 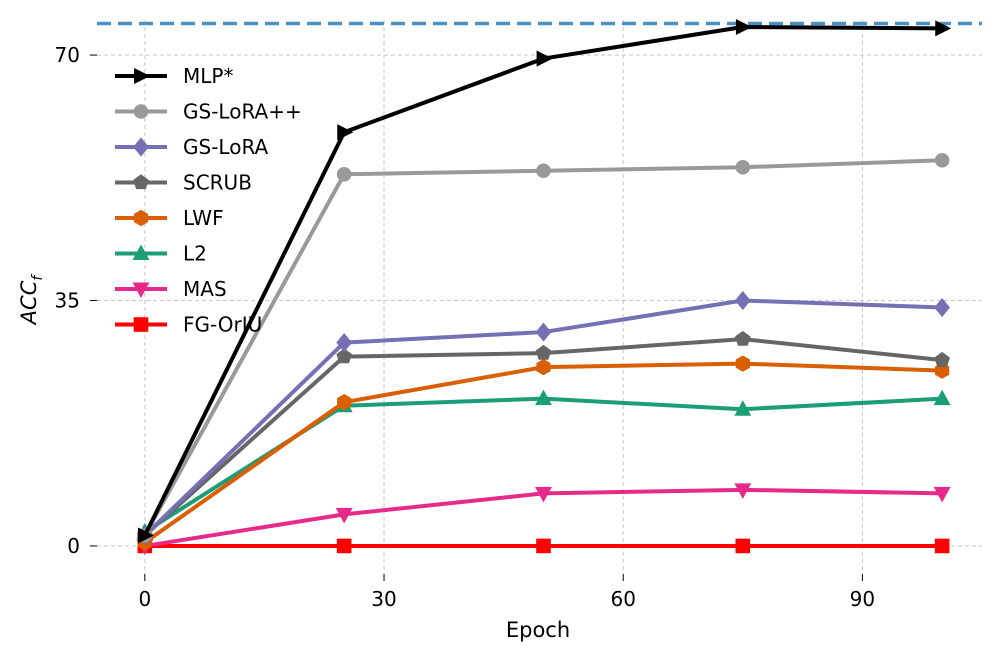 What do you see at coordinates (38, 277) in the screenshot?
I see `y-axis-label-sub: f` at bounding box center [38, 277].